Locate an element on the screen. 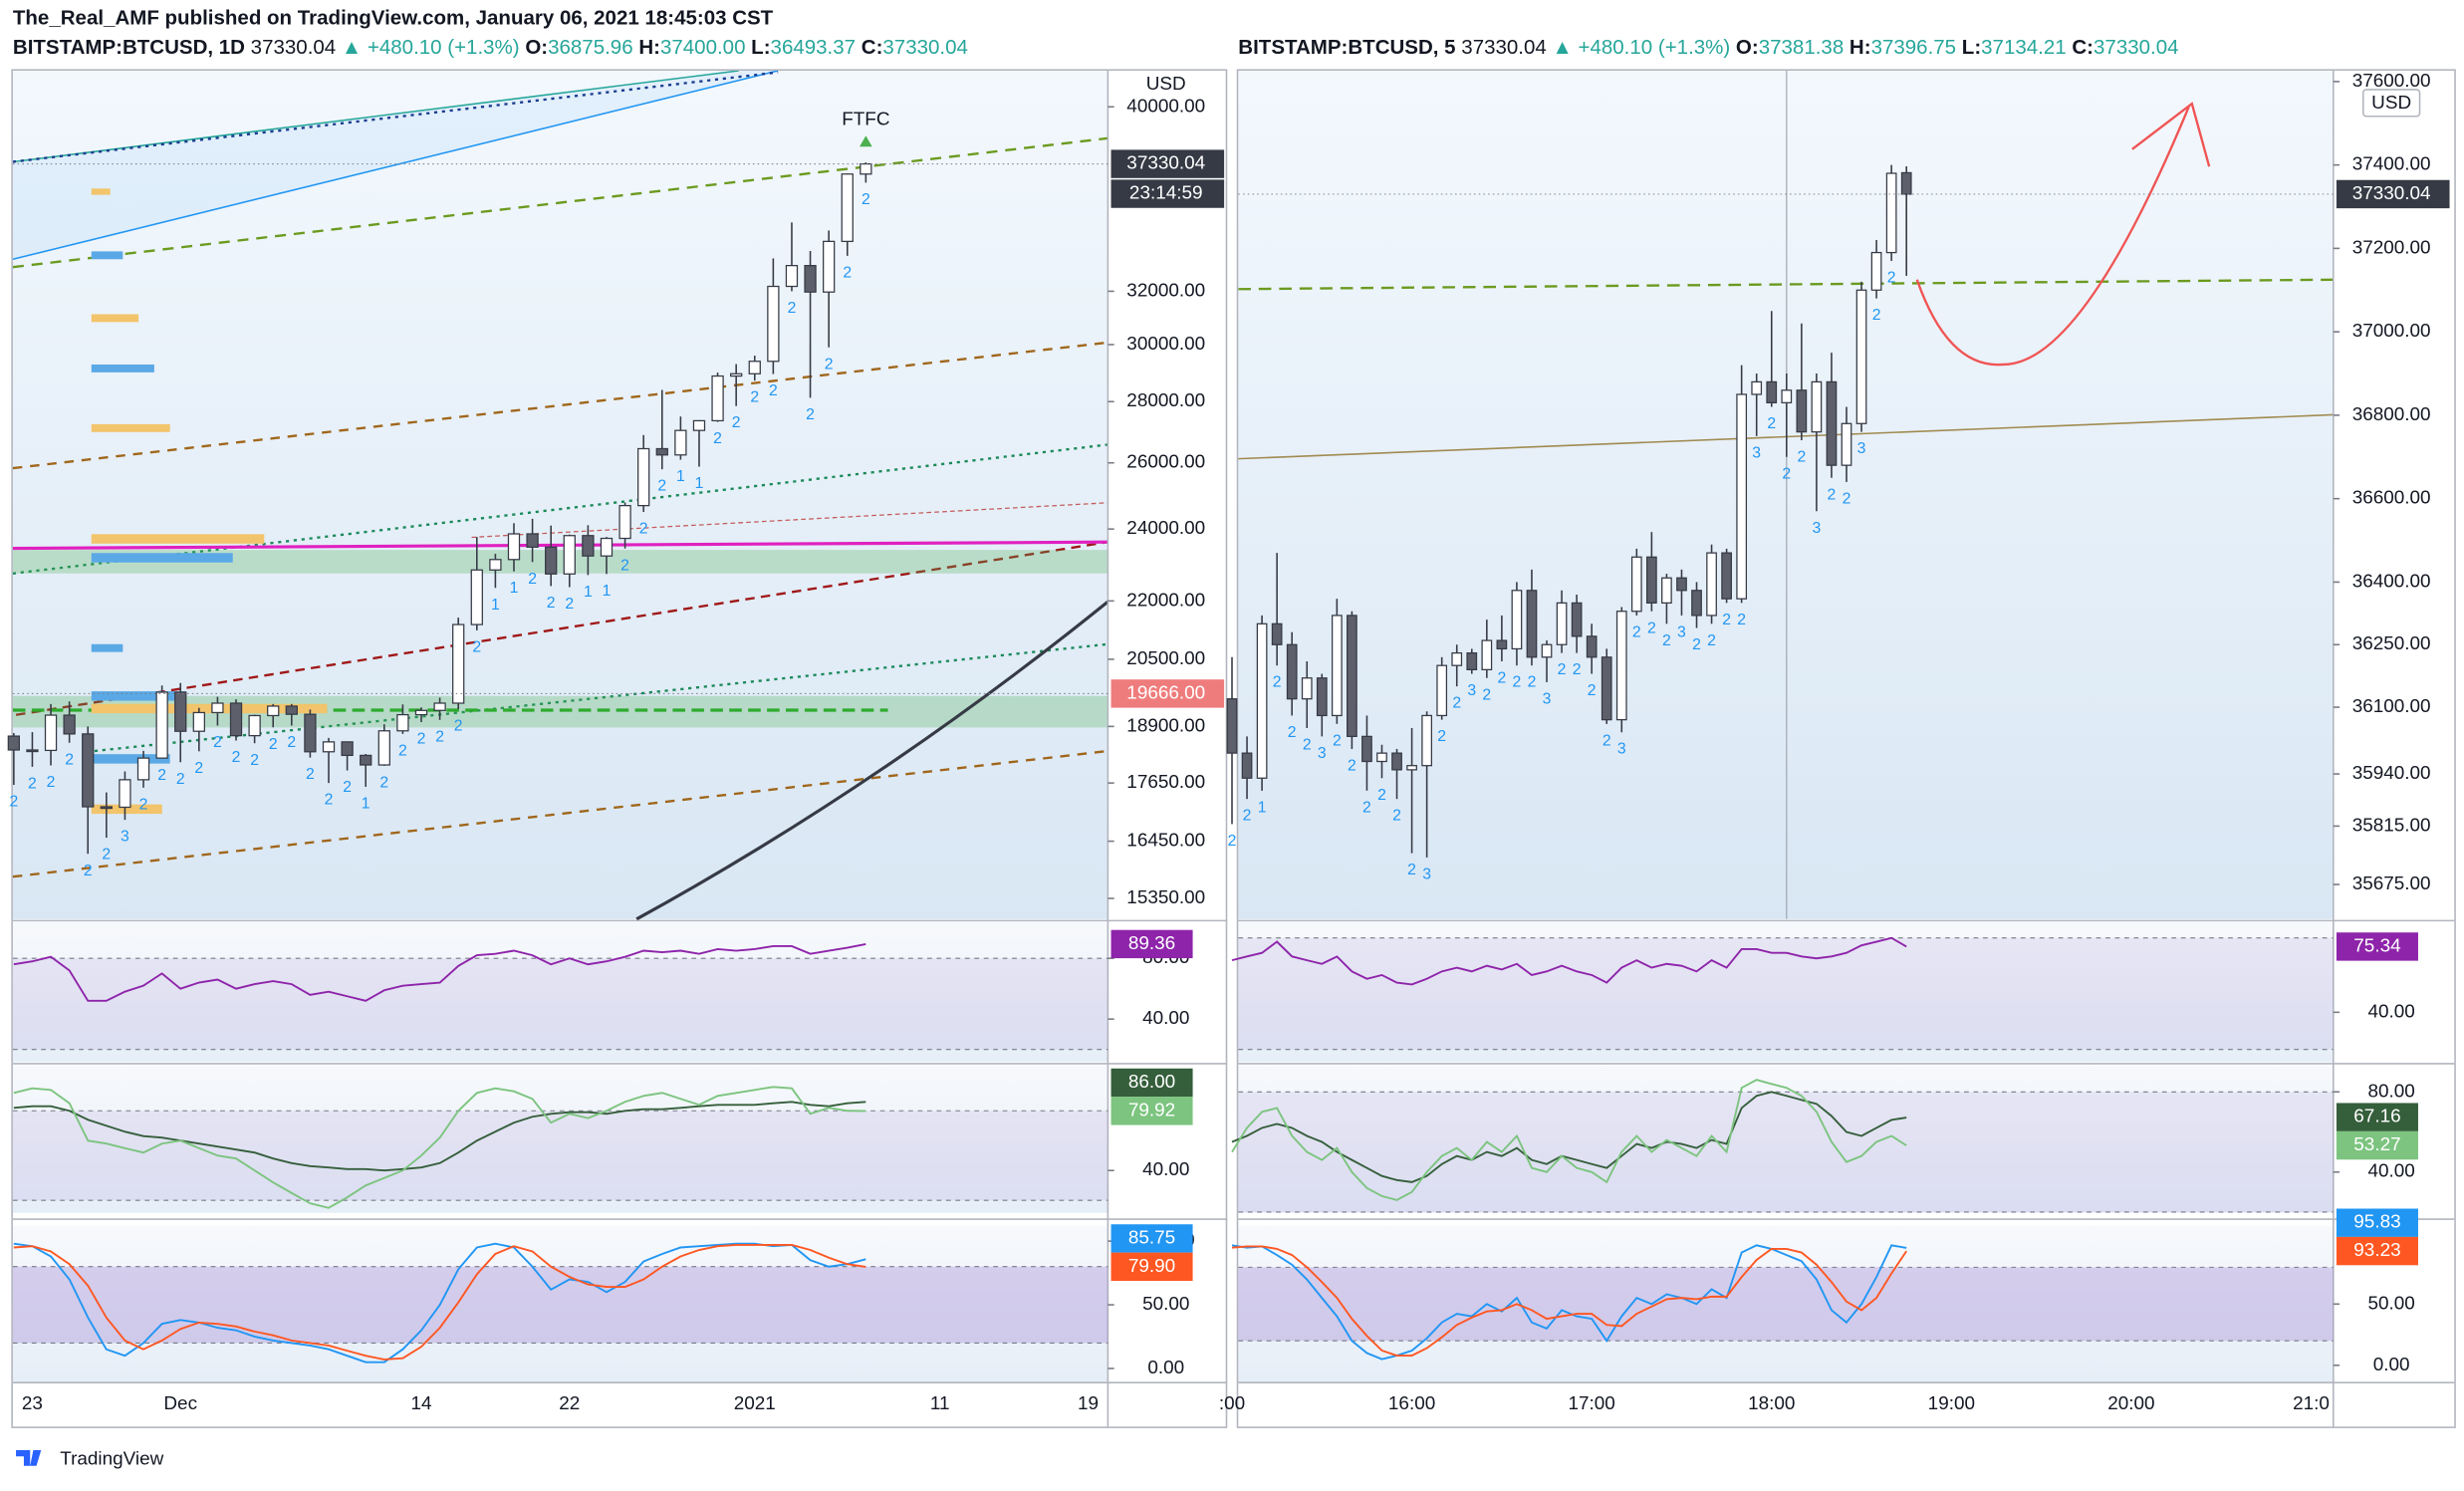 This screenshot has width=2464, height=1491. ohlc-key: O: is located at coordinates (536, 47).